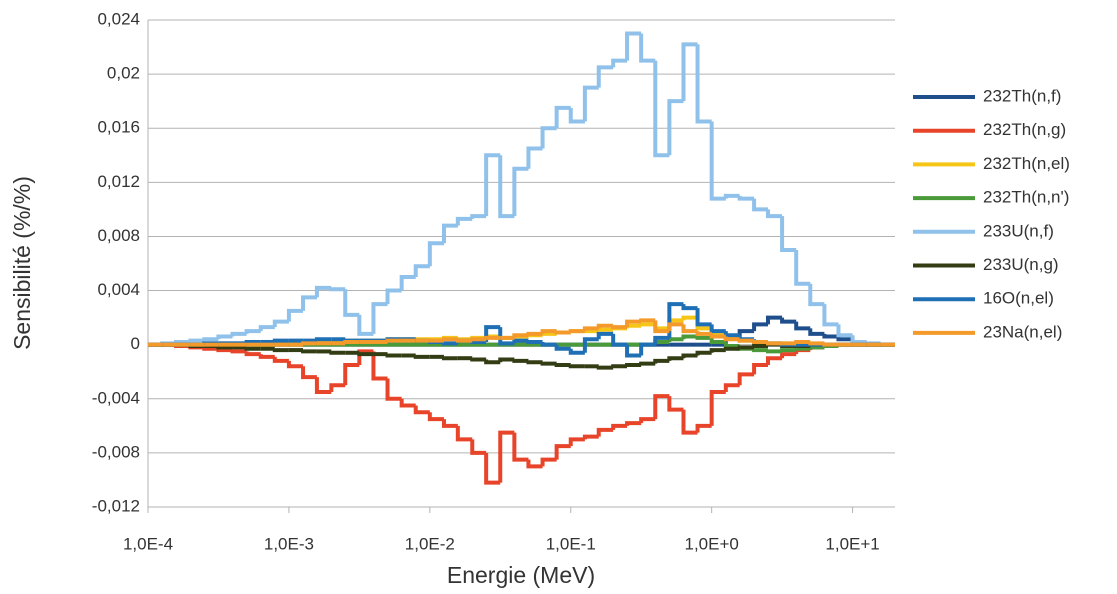 The height and width of the screenshot is (594, 1117). I want to click on legend-label: 232Th(n,el), so click(1026, 163).